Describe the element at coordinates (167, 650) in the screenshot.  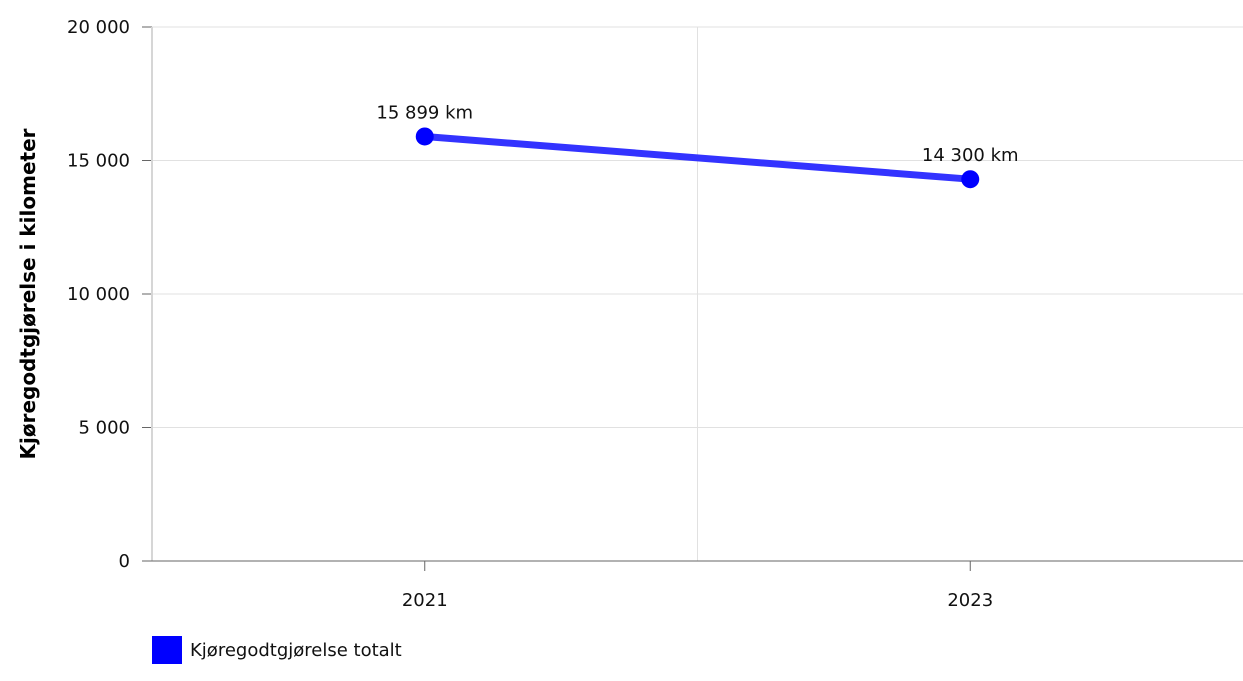
I see `legend-swatch` at that location.